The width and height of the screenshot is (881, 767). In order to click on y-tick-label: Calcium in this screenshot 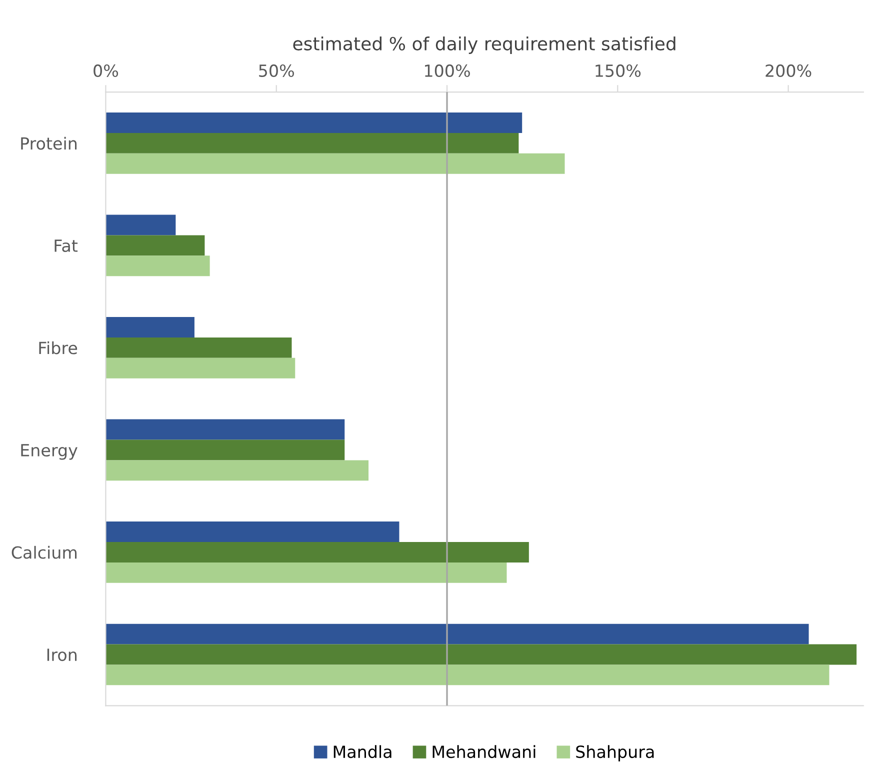, I will do `click(44, 552)`.